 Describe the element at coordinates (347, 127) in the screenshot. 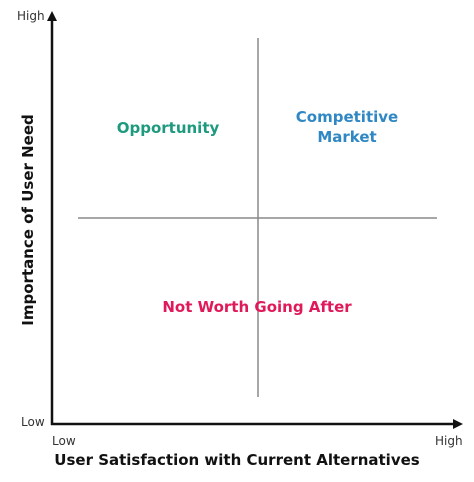

I see `quadrant-competitive-market-label: Competitive Market` at that location.